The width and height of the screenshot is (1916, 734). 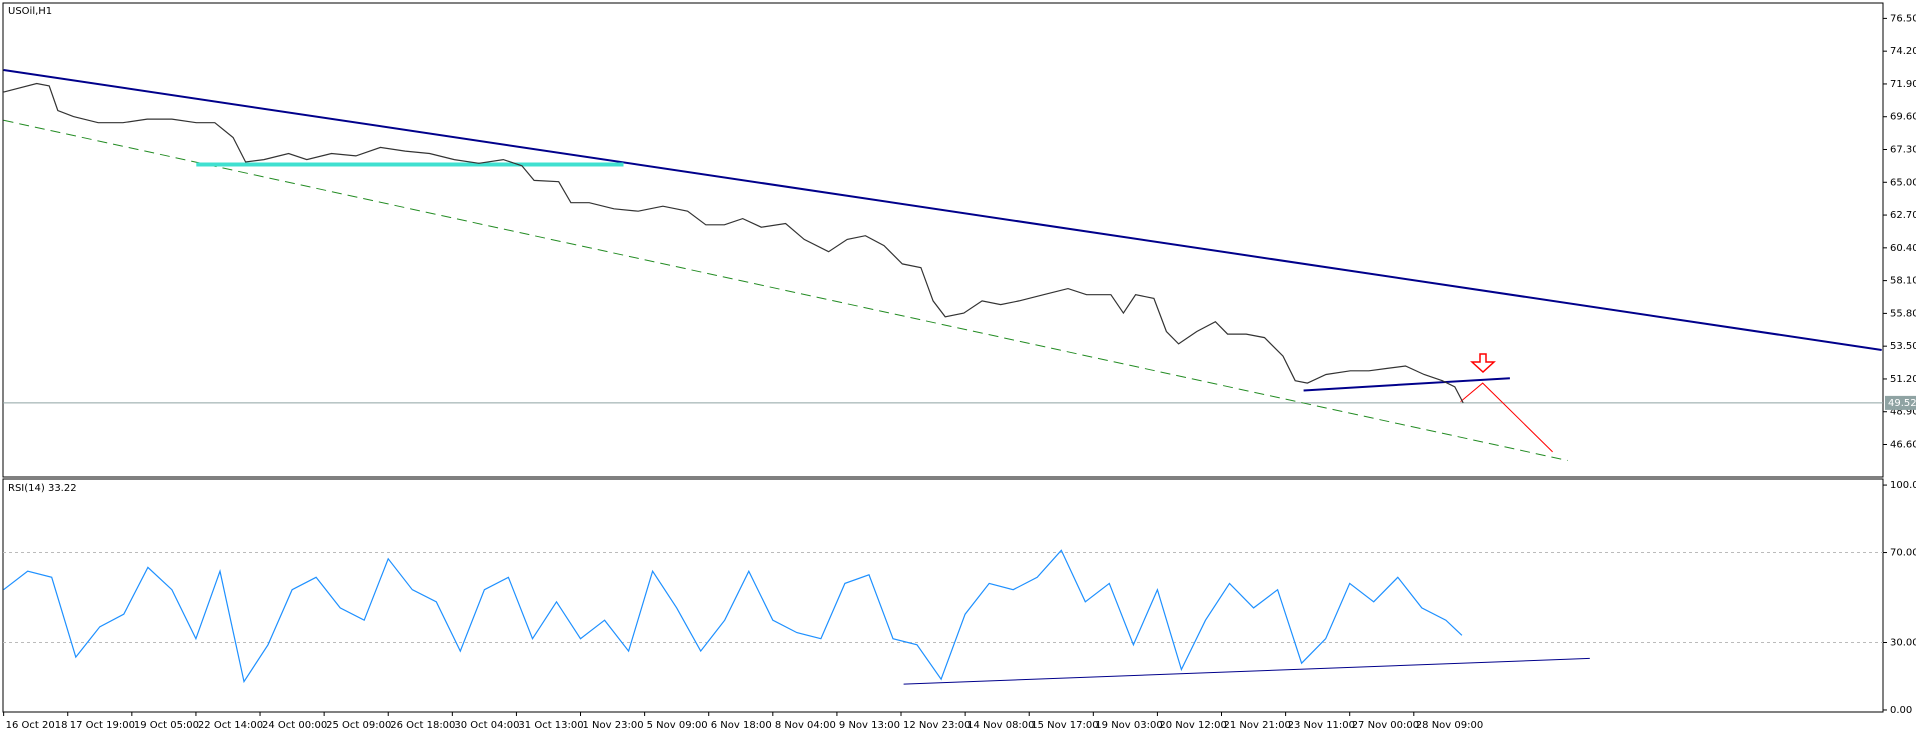 What do you see at coordinates (1903, 643) in the screenshot?
I see `y-tick-label: 30.00` at bounding box center [1903, 643].